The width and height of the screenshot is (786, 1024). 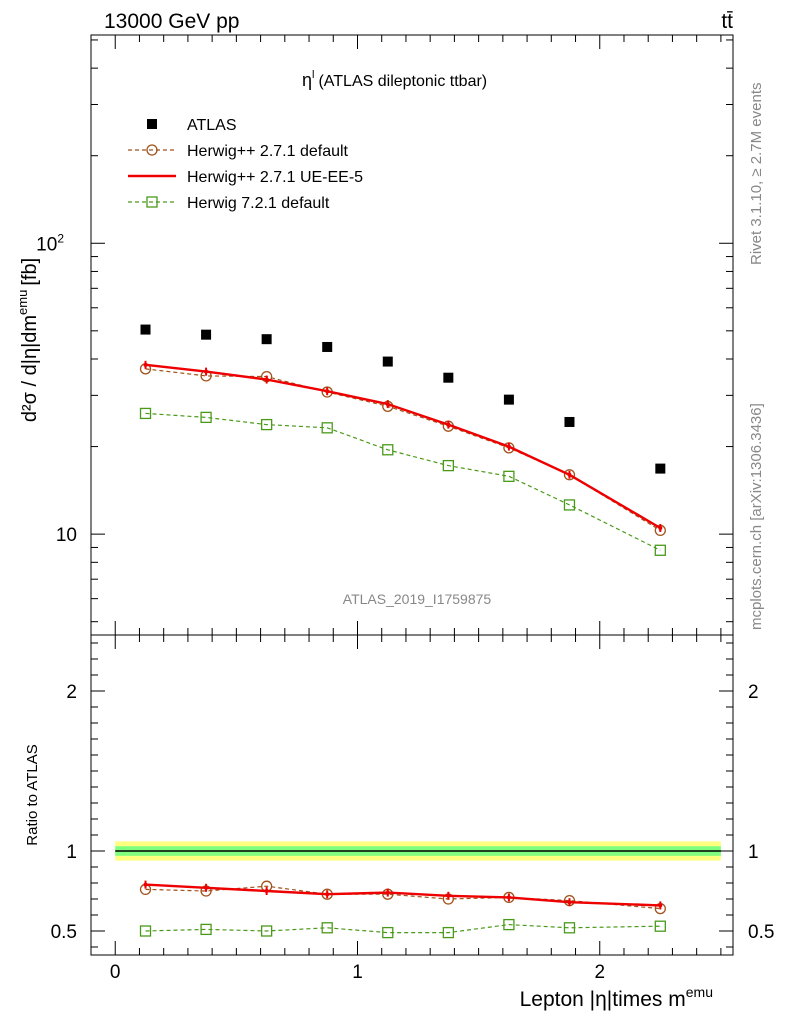 What do you see at coordinates (418, 851) in the screenshot?
I see `ratio-uncertainty-band` at bounding box center [418, 851].